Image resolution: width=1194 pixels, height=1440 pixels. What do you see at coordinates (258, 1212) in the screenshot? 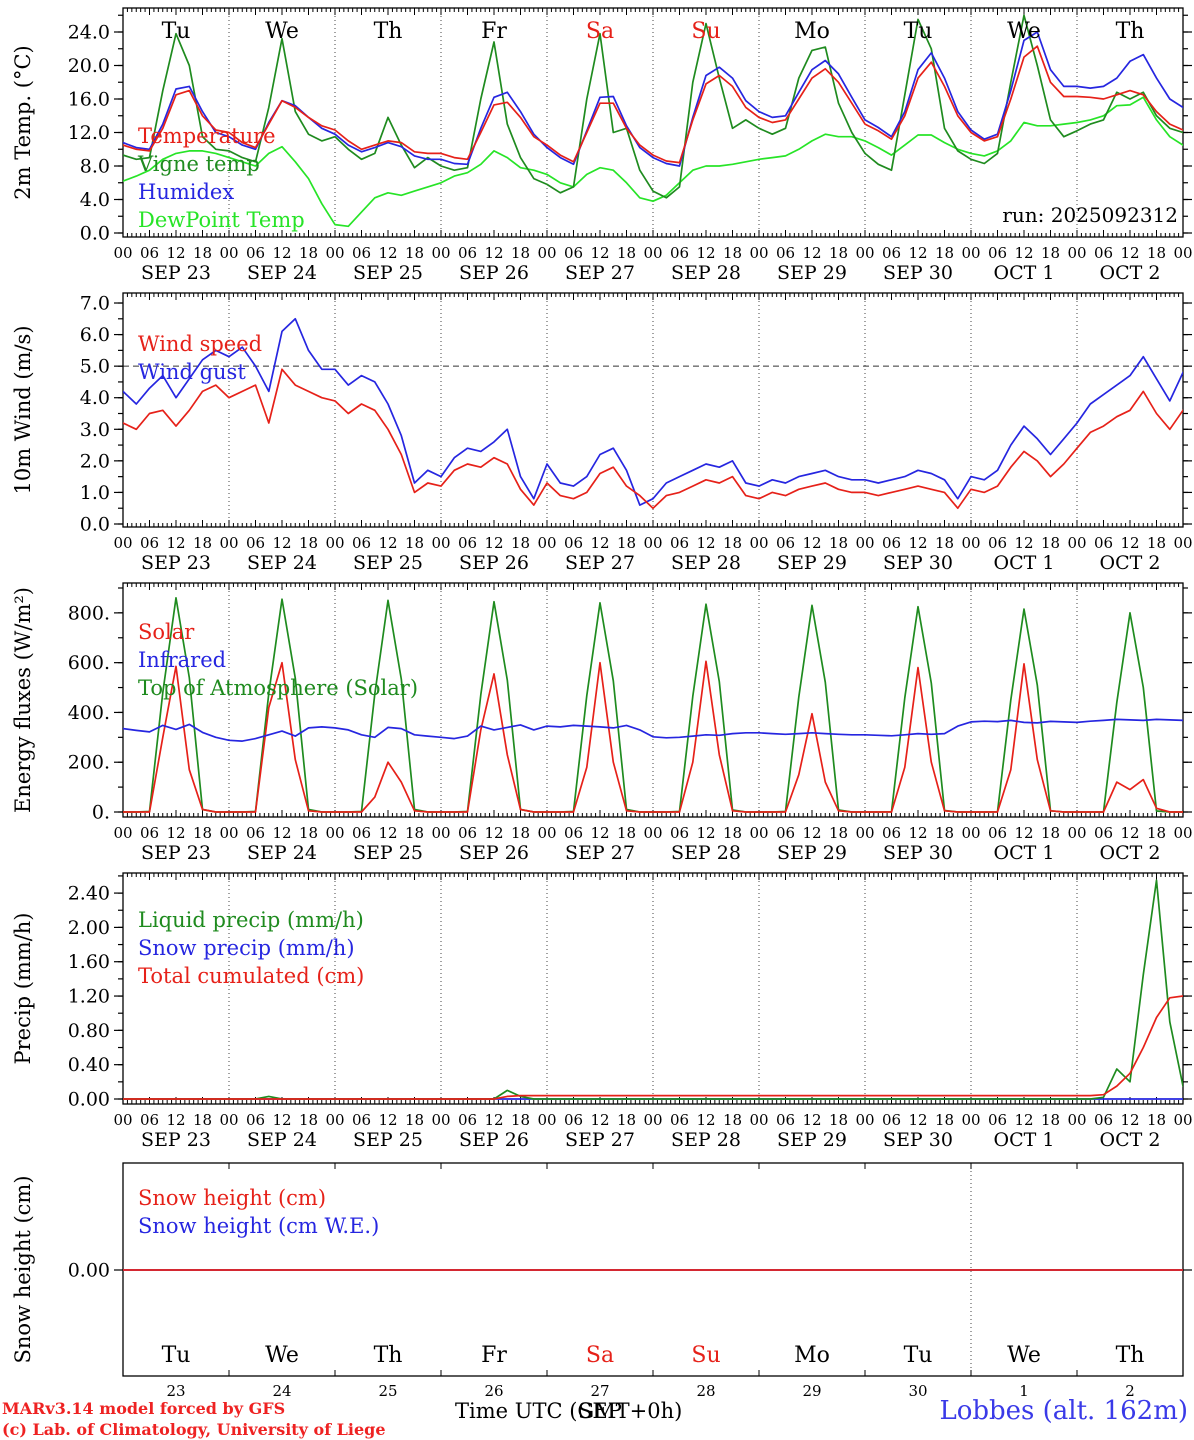
I see `legend-snow-panel: Snow height (cm) Snow height (cm W.E.)` at bounding box center [258, 1212].